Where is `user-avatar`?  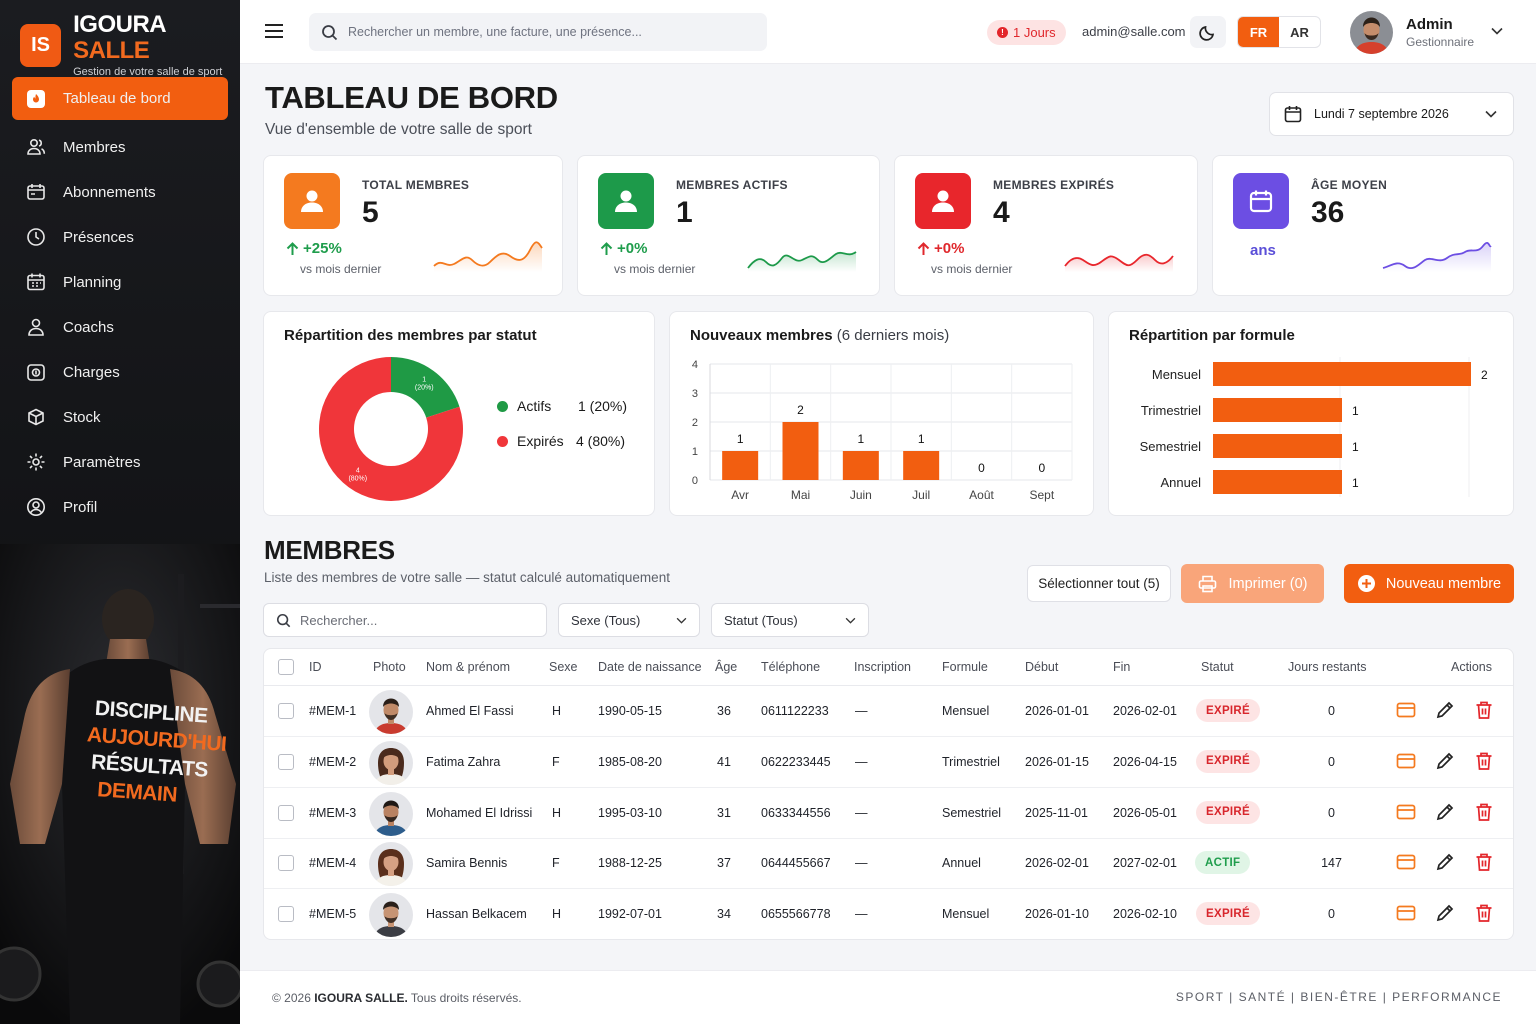 user-avatar is located at coordinates (1371, 32).